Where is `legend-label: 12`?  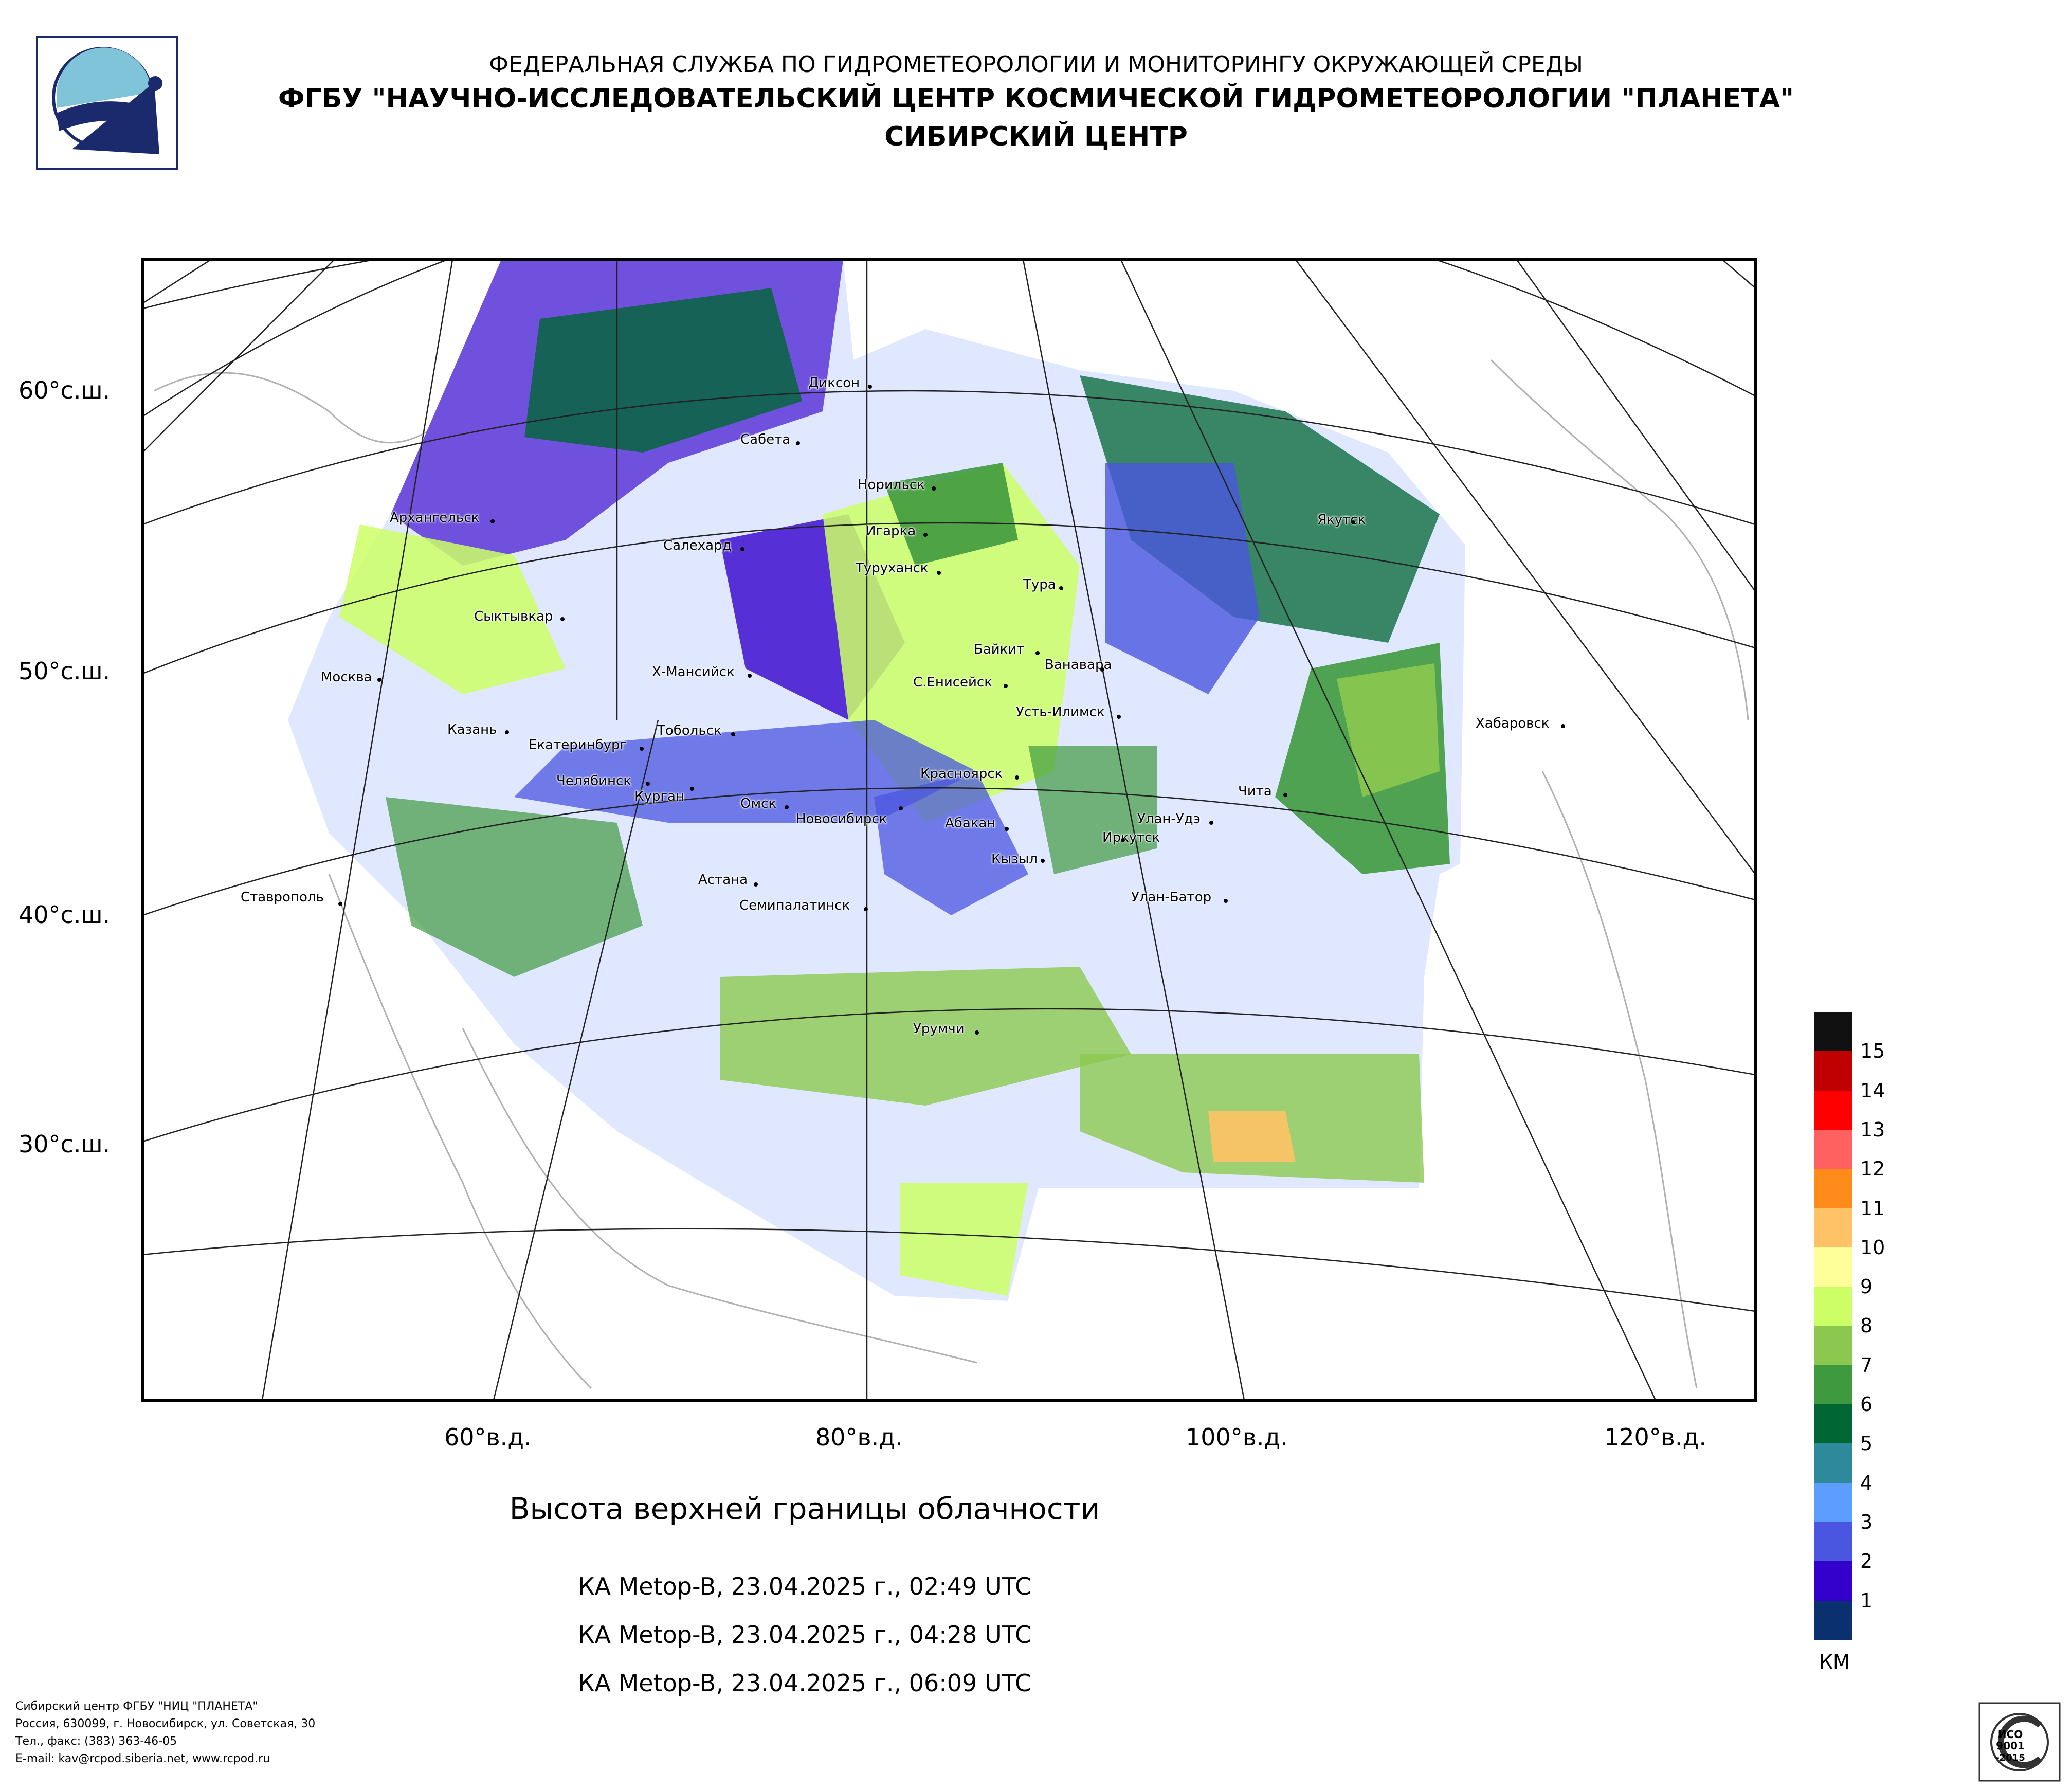
legend-label: 12 is located at coordinates (1872, 1169).